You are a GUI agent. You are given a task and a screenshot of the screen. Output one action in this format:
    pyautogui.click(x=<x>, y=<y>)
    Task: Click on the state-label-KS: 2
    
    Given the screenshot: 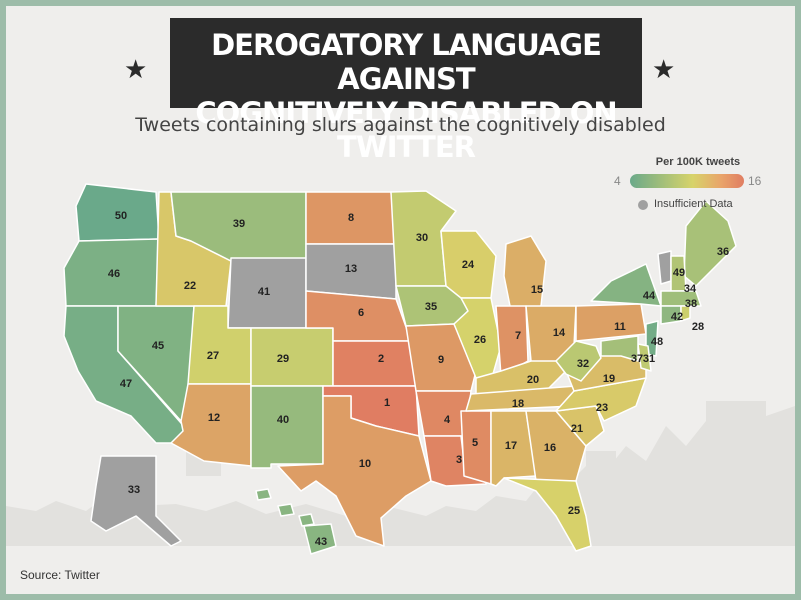 What is the action you would take?
    pyautogui.click(x=381, y=359)
    